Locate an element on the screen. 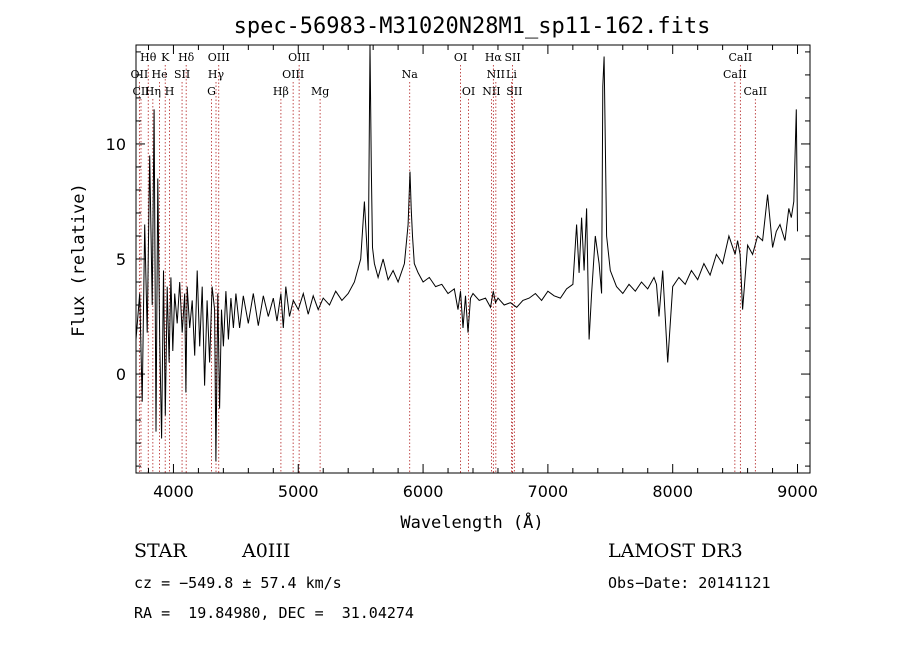  line-label-row3-2: H is located at coordinates (170, 91).